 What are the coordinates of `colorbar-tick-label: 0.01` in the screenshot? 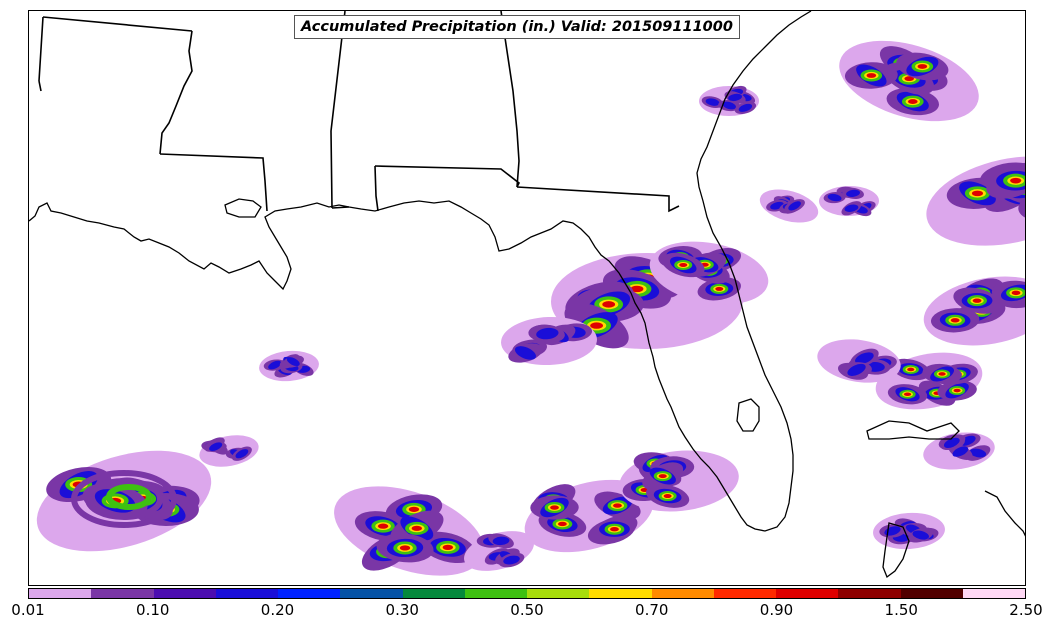 It's located at (28, 610).